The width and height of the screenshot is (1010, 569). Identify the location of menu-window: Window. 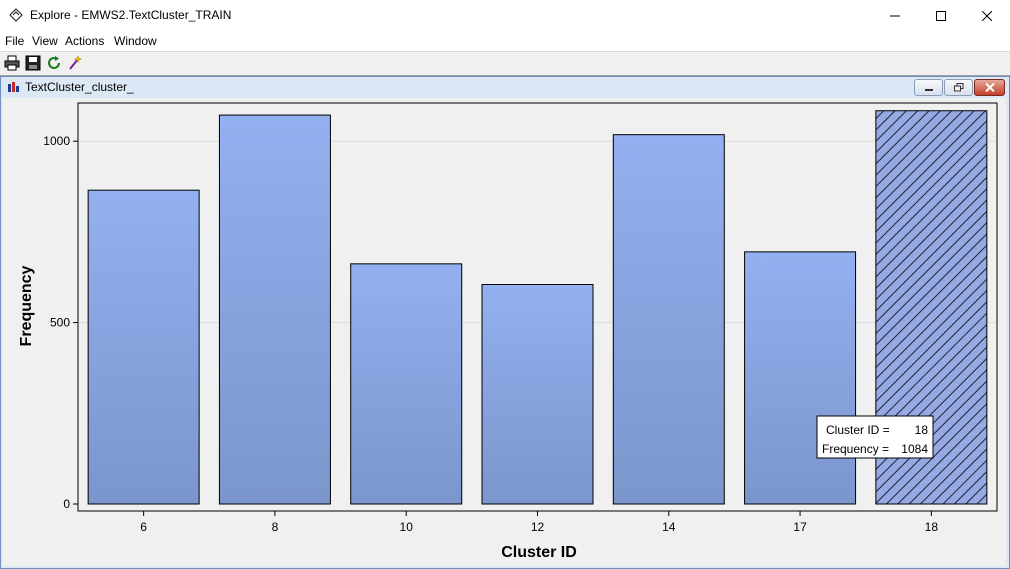
(135, 41).